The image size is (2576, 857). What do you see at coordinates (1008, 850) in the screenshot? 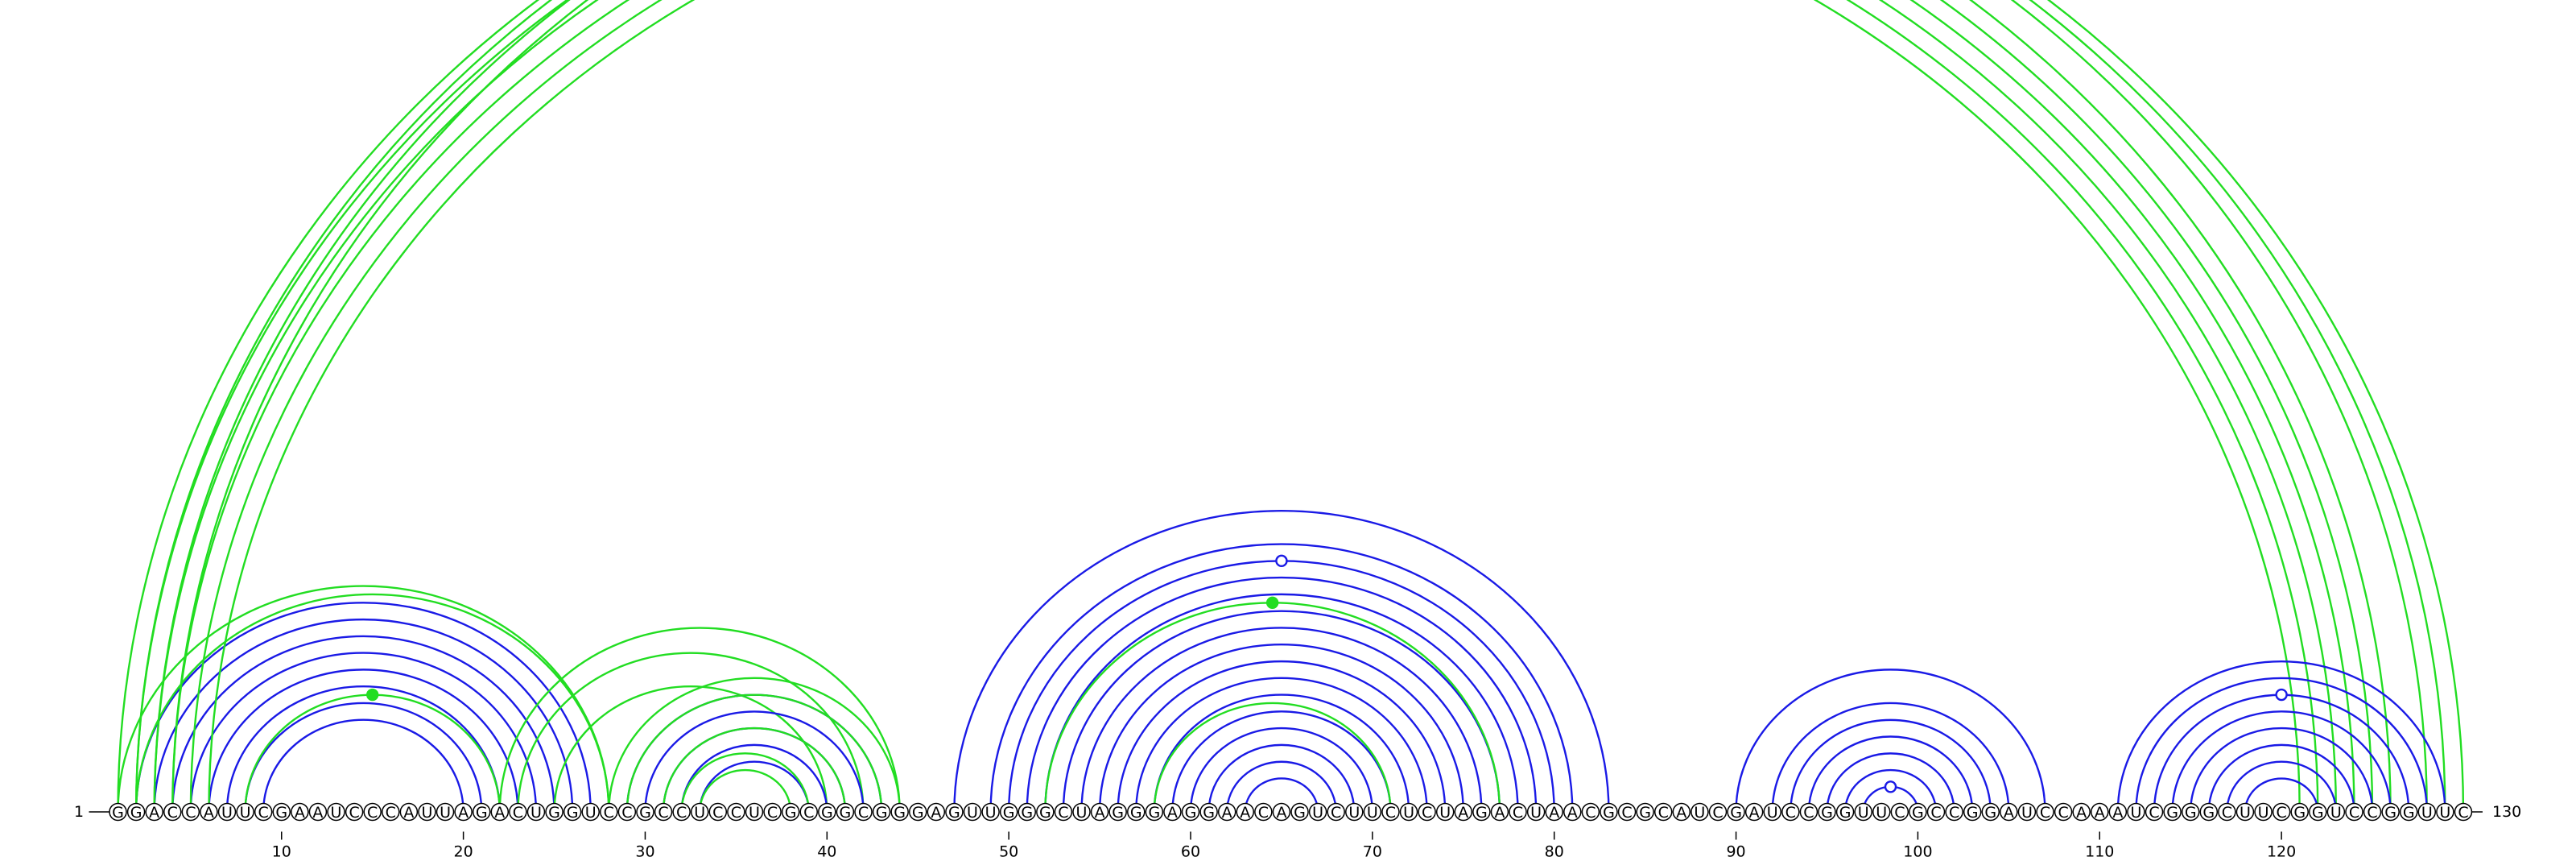
I see `tick-label: 50` at bounding box center [1008, 850].